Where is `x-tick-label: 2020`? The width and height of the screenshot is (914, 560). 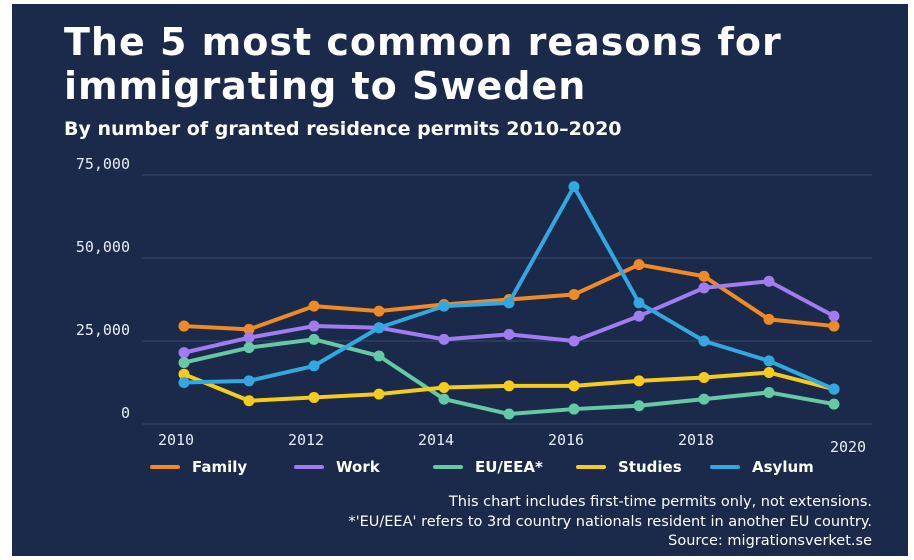 x-tick-label: 2020 is located at coordinates (848, 447).